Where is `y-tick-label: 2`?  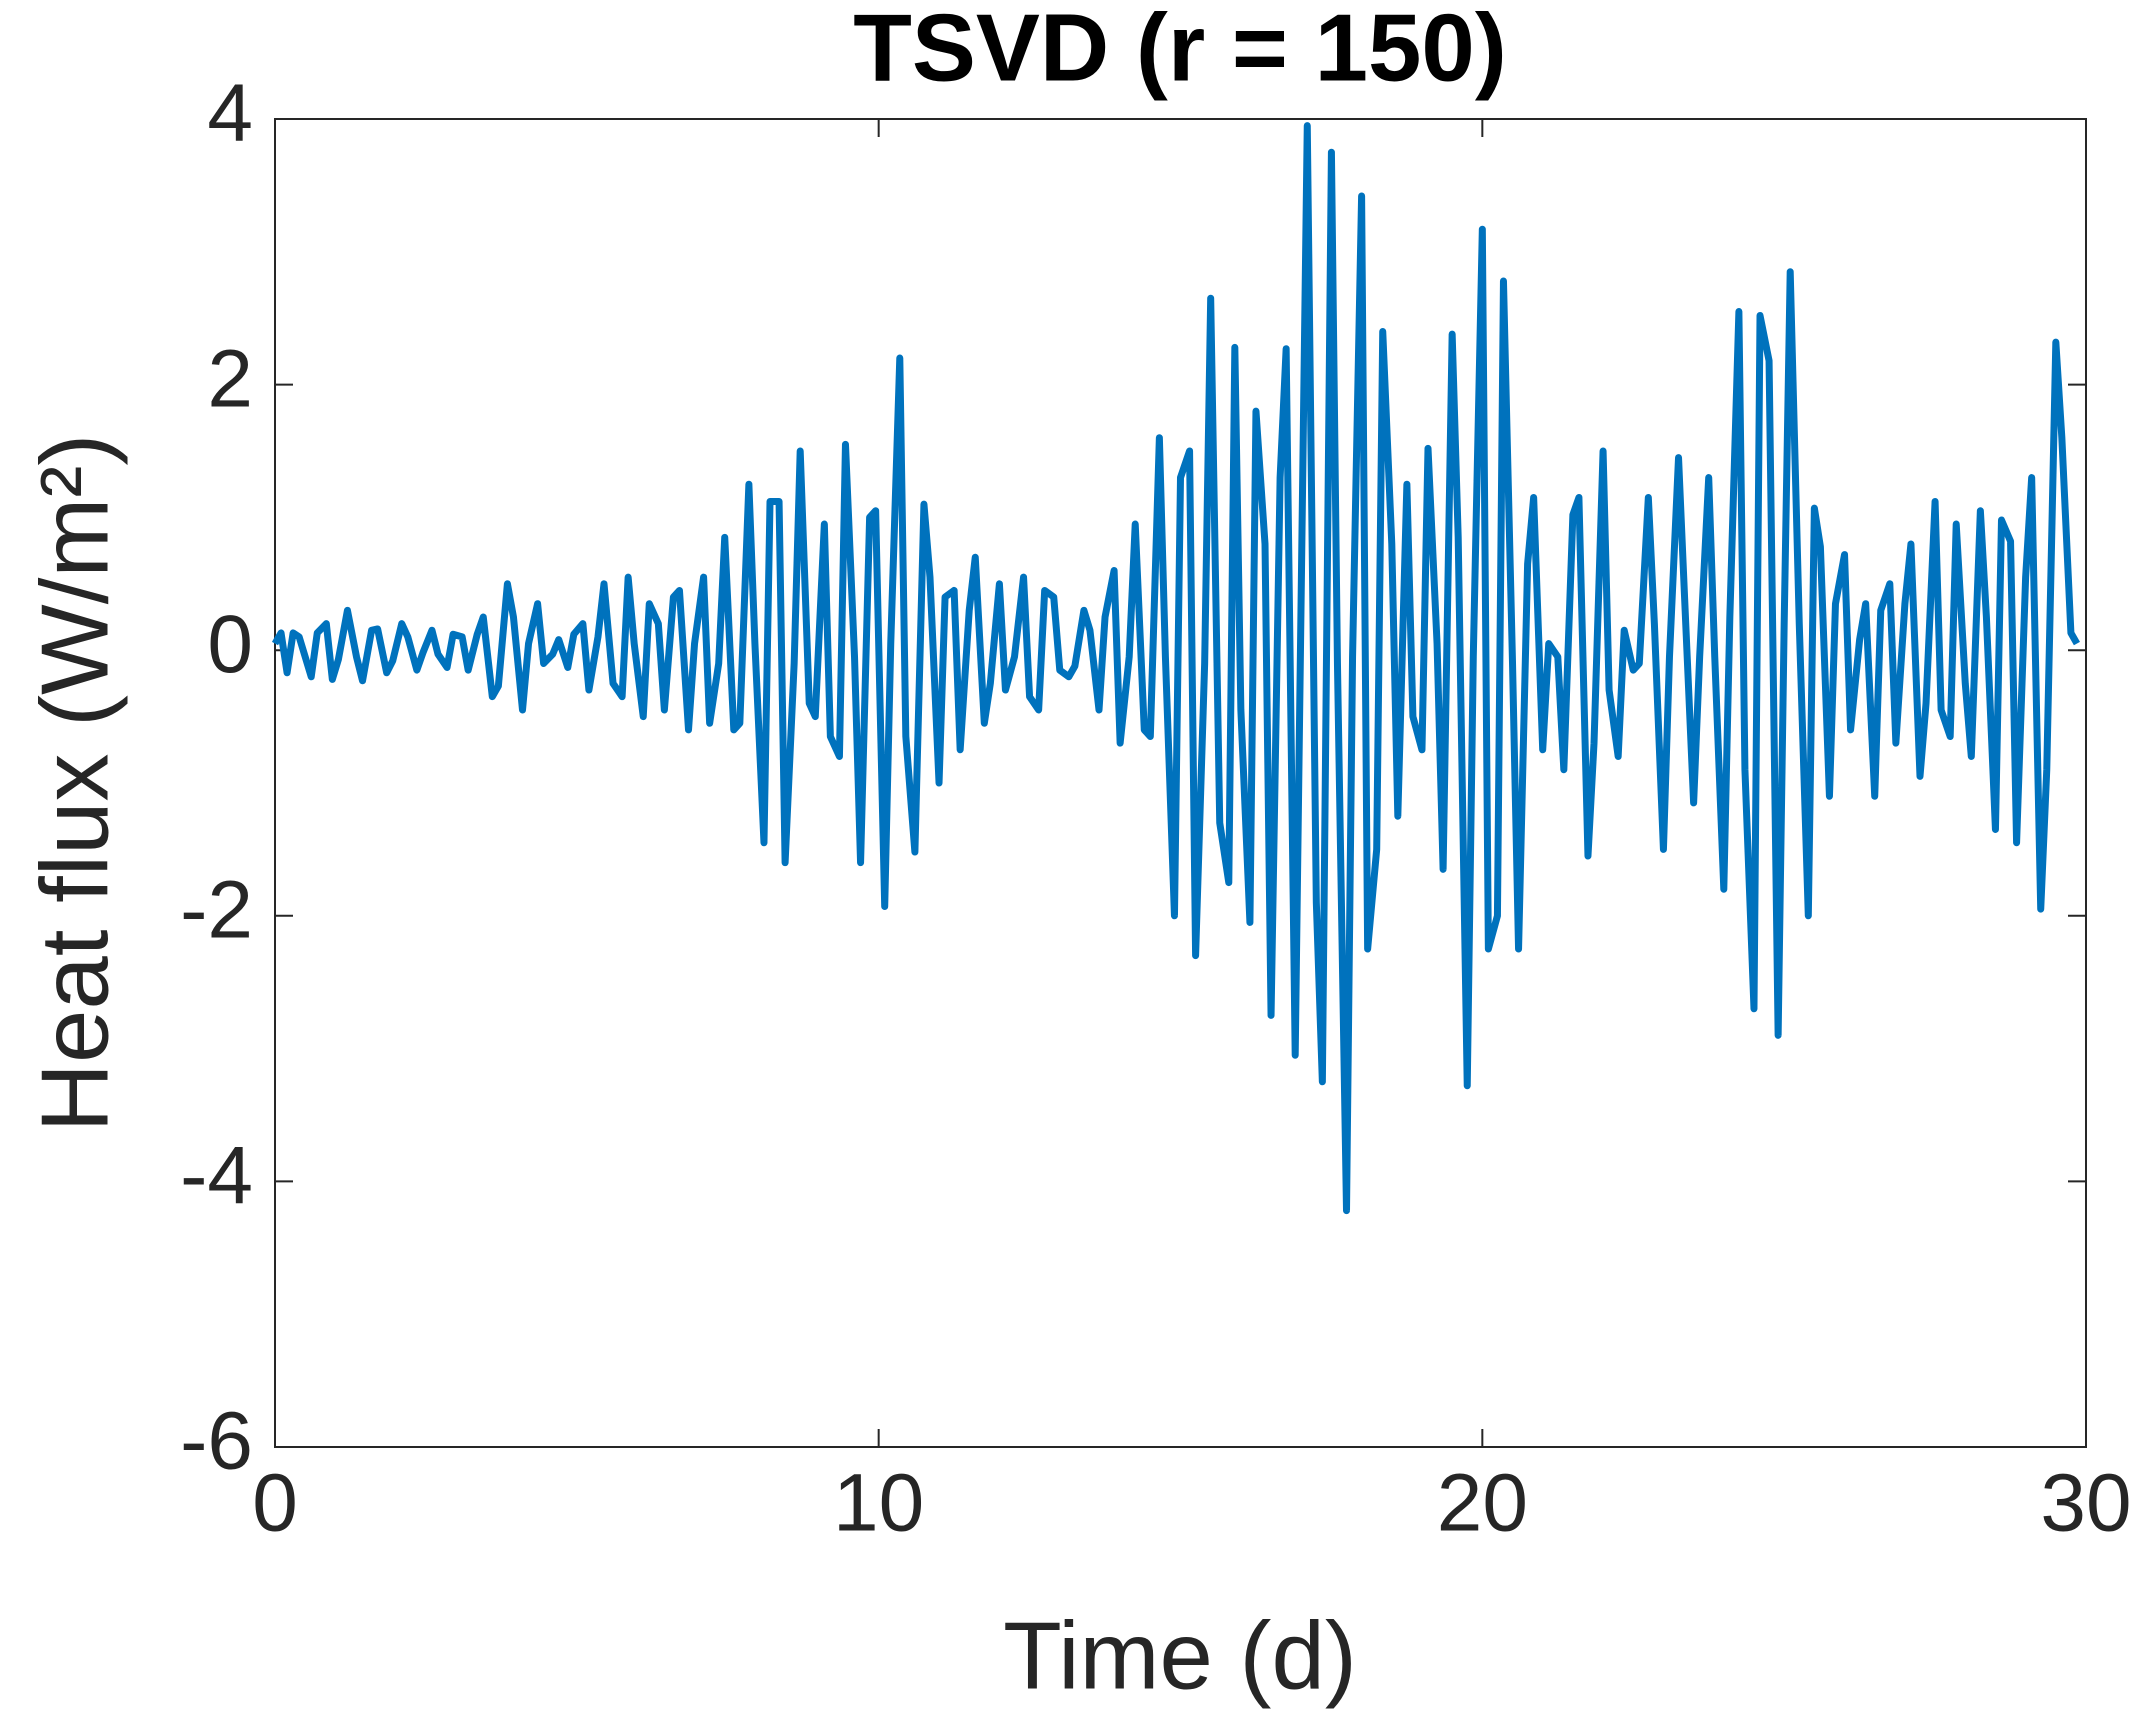 y-tick-label: 2 is located at coordinates (230, 378).